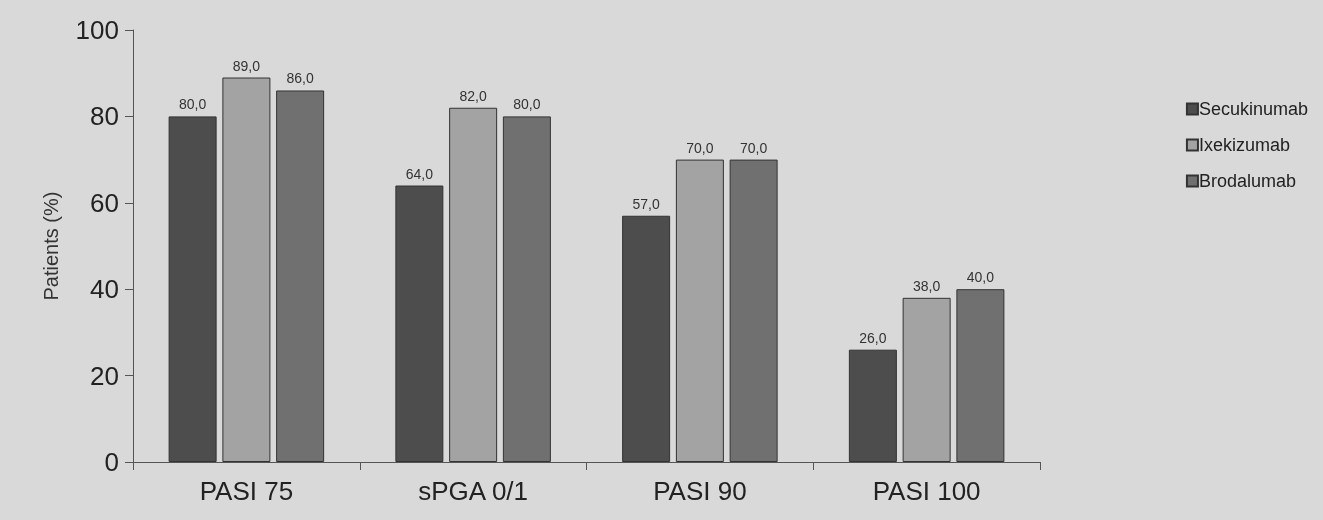 The image size is (1323, 520). Describe the element at coordinates (1247, 181) in the screenshot. I see `legend-label: Brodalumab` at that location.